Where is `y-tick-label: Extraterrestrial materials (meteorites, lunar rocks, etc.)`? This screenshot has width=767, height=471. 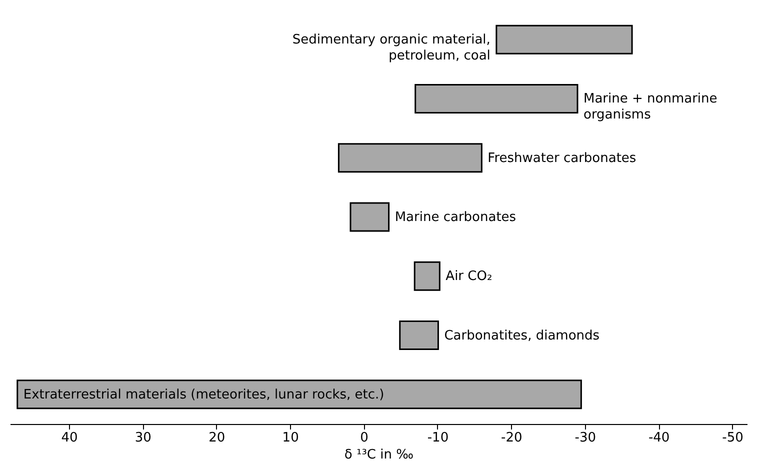
y-tick-label: Extraterrestrial materials (meteorites, lunar rocks, etc.) is located at coordinates (203, 394).